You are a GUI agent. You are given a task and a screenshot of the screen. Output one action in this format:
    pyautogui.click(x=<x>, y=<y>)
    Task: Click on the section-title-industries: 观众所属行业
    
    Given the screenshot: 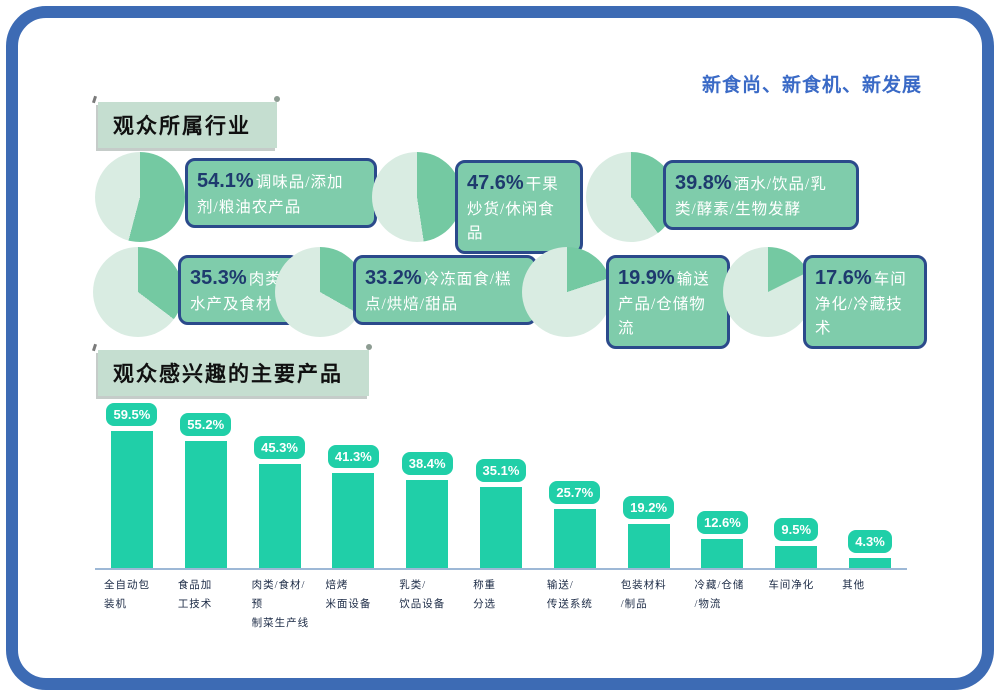 What is the action you would take?
    pyautogui.click(x=189, y=122)
    